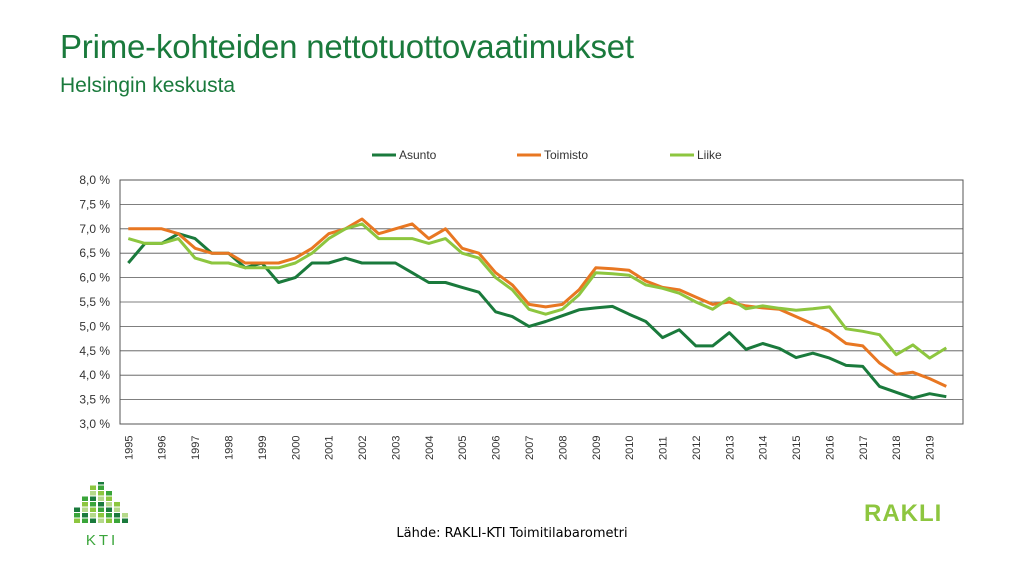 This screenshot has width=1024, height=576. Describe the element at coordinates (347, 46) in the screenshot. I see `chart-title: Prime-kohteiden nettotuottovaatimukset` at that location.